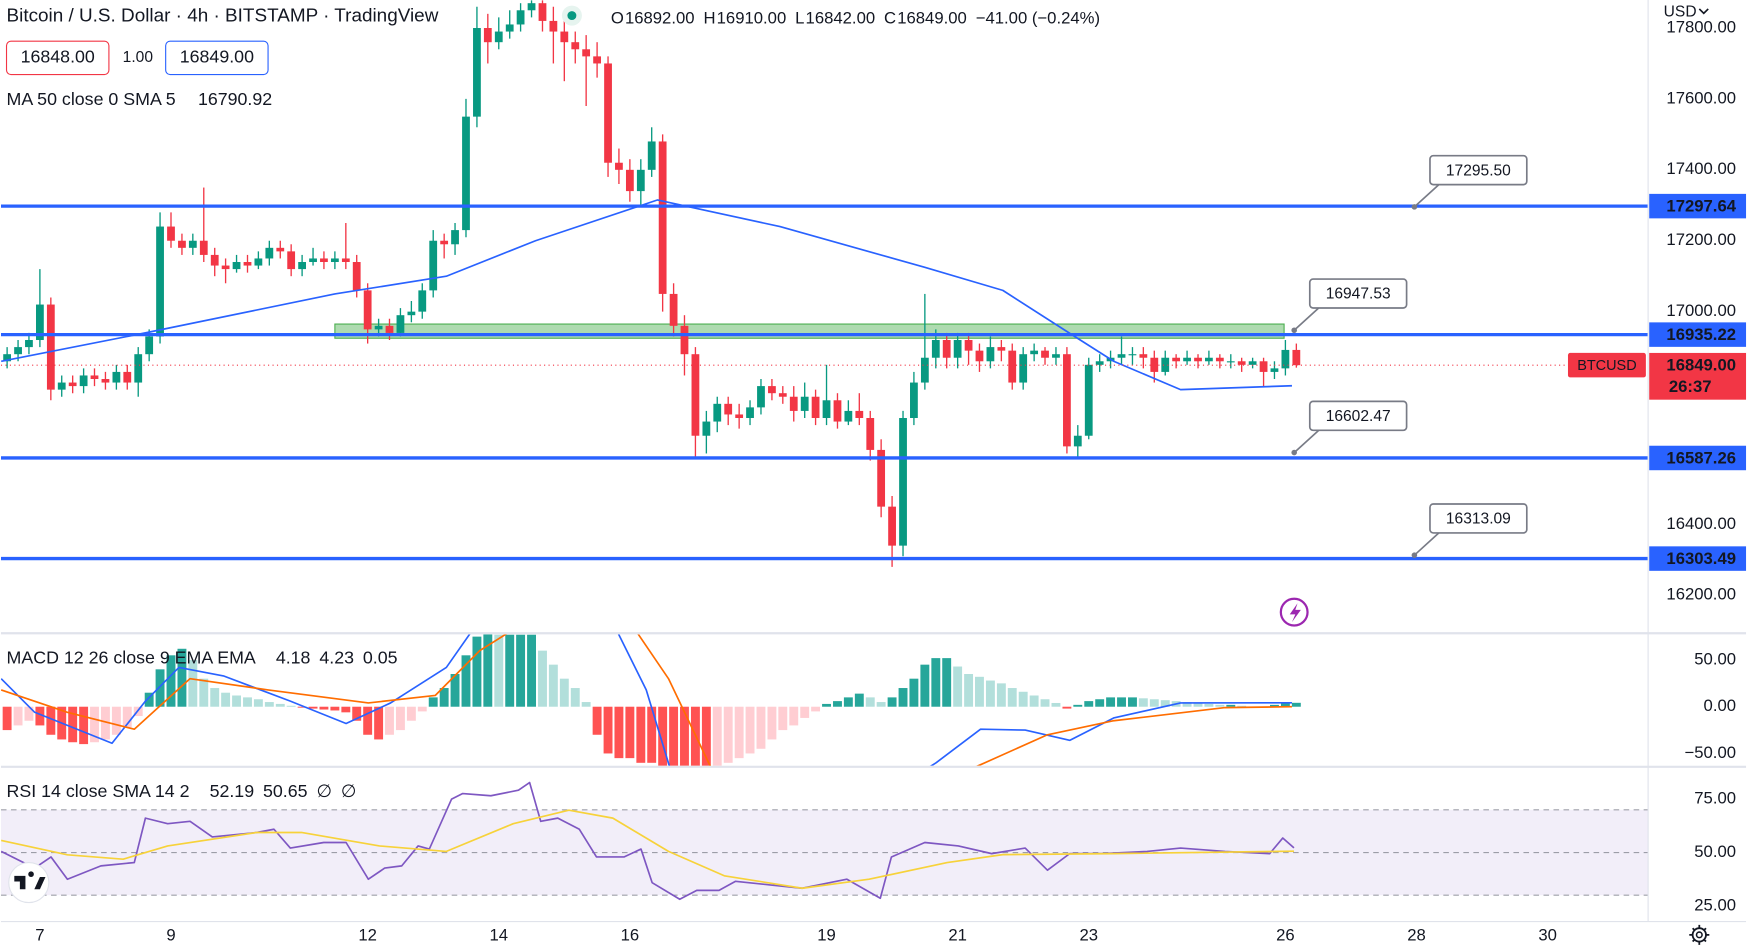 Image resolution: width=1747 pixels, height=946 pixels. I want to click on indicator-legend-name: RSI 14 close SMA 14 2, so click(98, 791).